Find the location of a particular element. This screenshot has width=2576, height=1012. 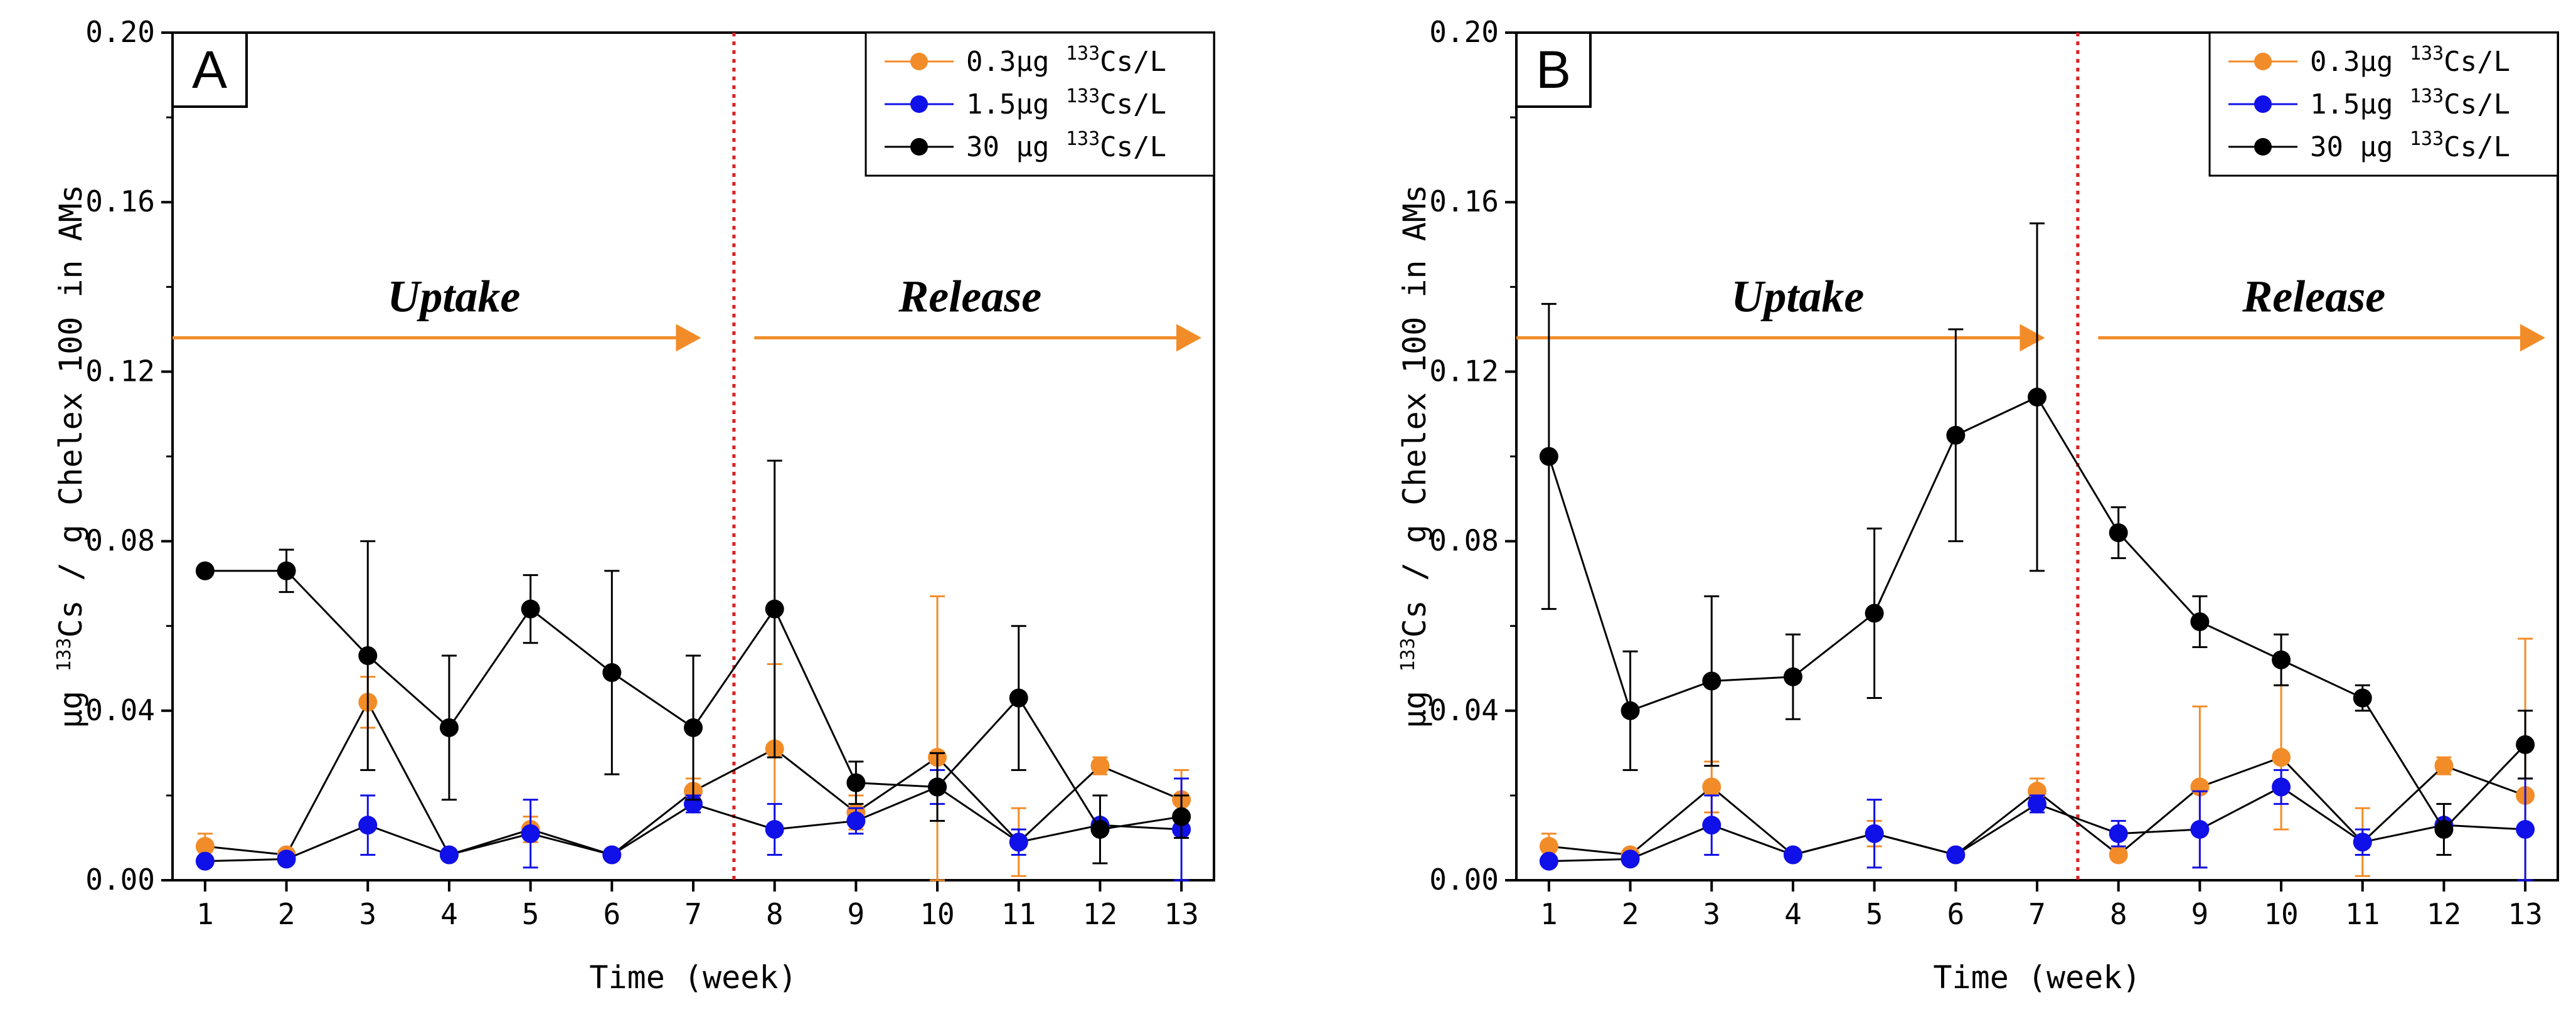

phase-label-release: Release is located at coordinates (970, 296).